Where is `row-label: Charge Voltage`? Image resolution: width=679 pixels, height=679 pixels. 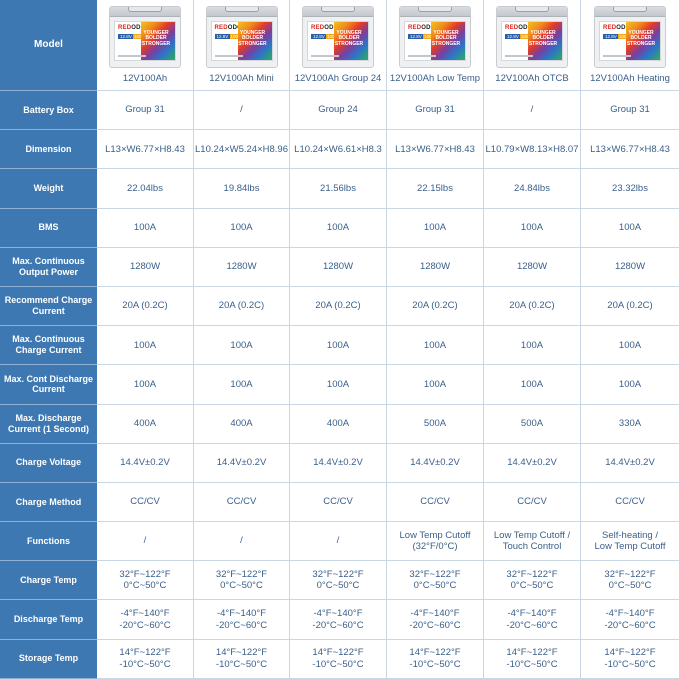 row-label: Charge Voltage is located at coordinates (48, 463).